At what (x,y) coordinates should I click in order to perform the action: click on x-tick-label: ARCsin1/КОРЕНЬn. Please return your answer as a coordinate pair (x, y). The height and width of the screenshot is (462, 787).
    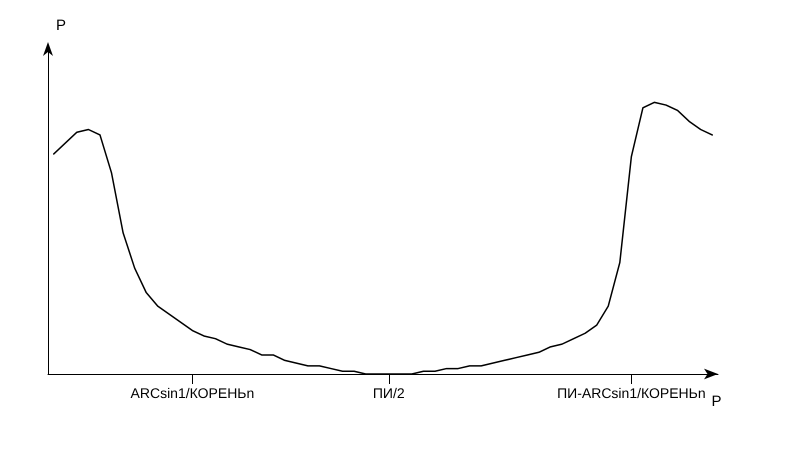
    Looking at the image, I should click on (192, 393).